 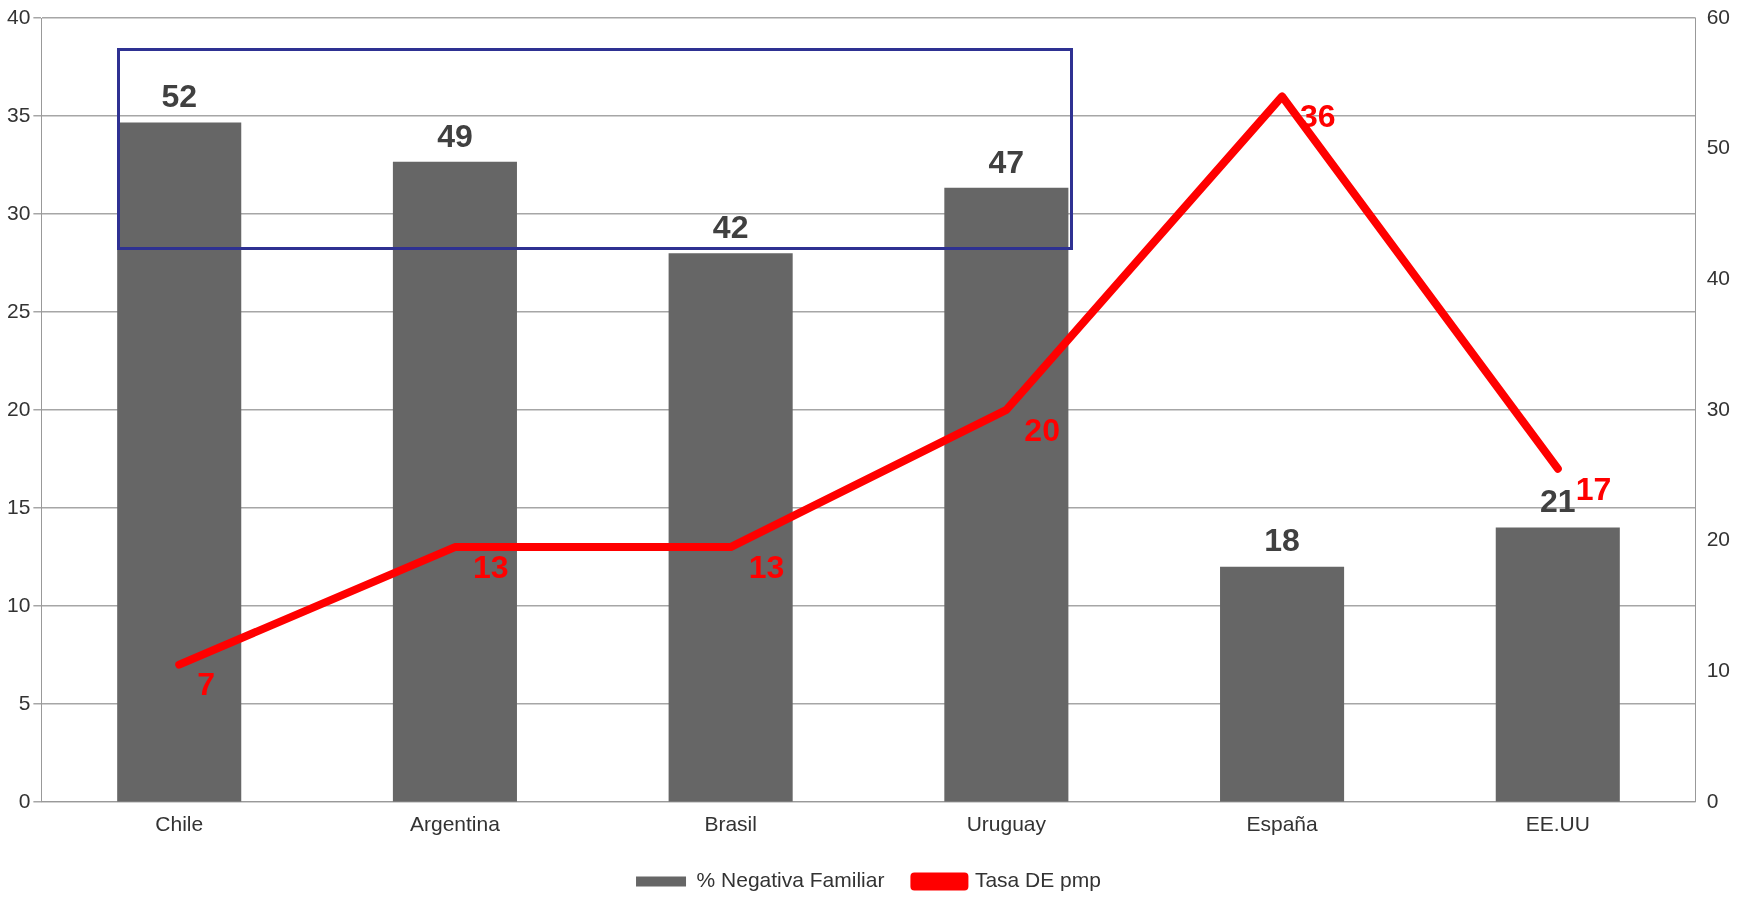 I want to click on y-tick-label: 5, so click(x=24, y=702).